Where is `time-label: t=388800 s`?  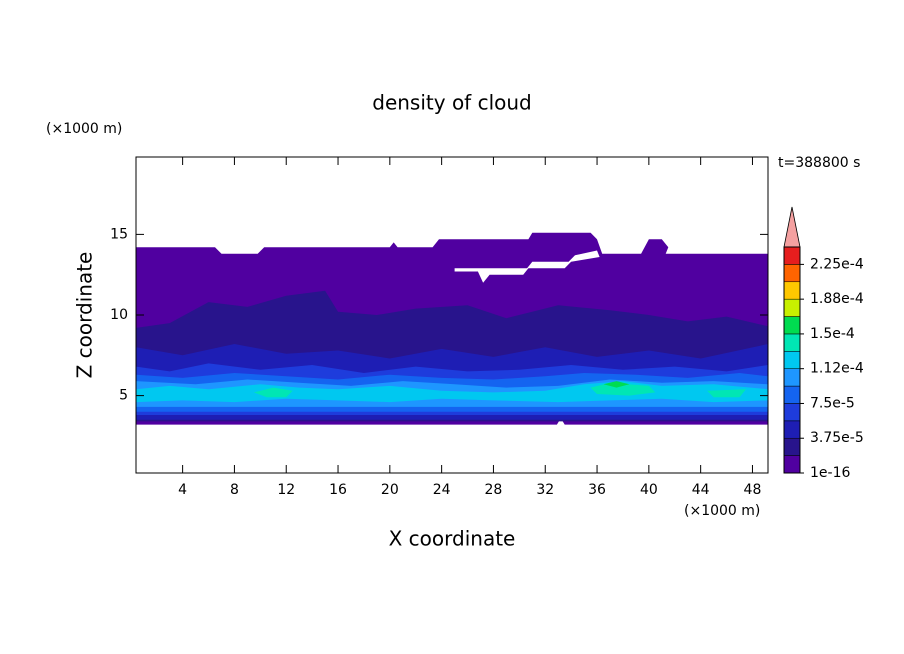
time-label: t=388800 s is located at coordinates (819, 163).